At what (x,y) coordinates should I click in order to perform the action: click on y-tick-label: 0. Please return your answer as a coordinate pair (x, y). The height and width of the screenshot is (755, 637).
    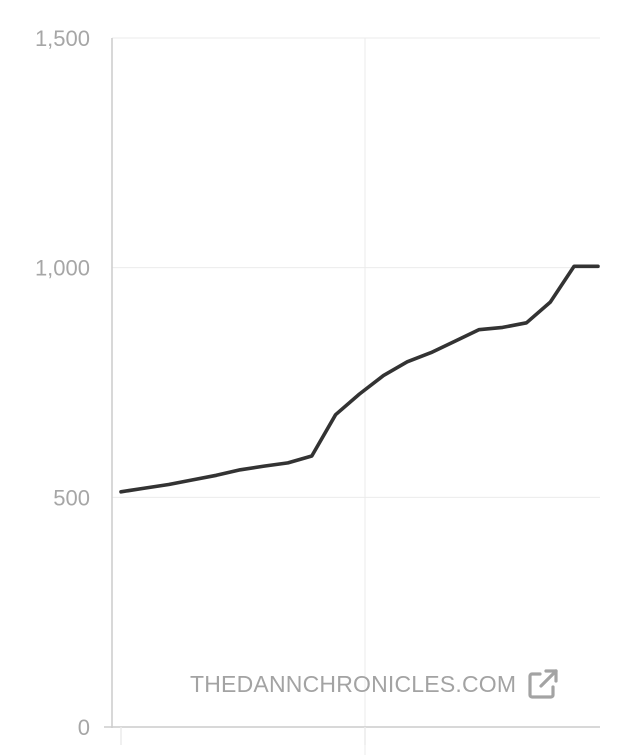
    Looking at the image, I should click on (84, 727).